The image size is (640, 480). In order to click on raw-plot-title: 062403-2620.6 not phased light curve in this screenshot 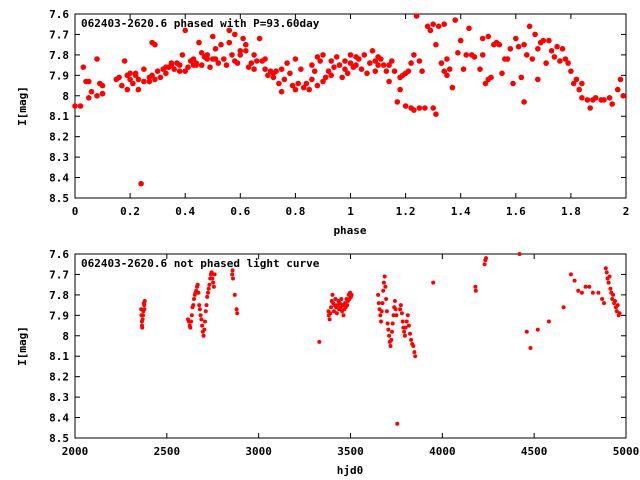, I will do `click(200, 263)`.